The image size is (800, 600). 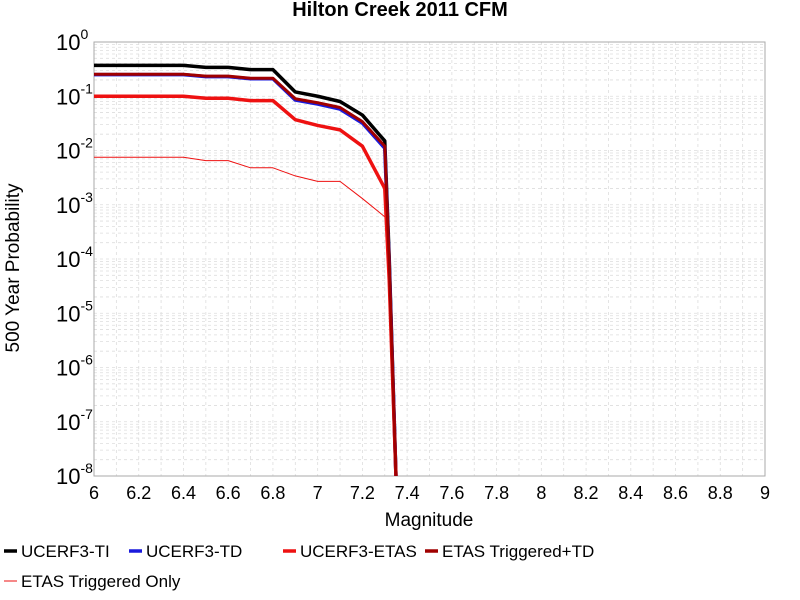 I want to click on x-tick-label: 7, so click(x=318, y=493).